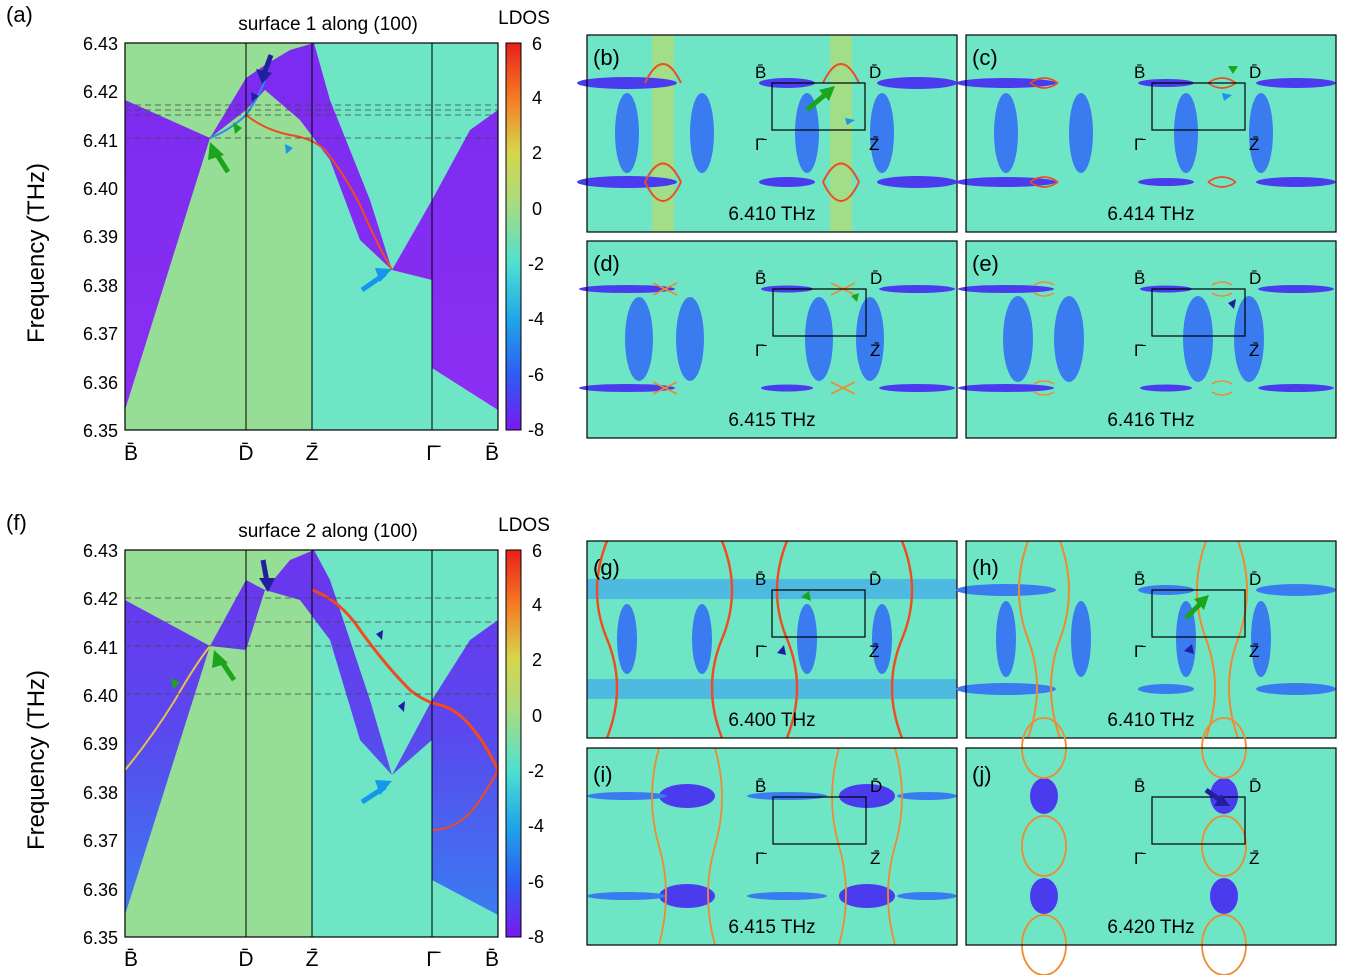 Image resolution: width=1345 pixels, height=975 pixels. I want to click on xtick-f-2: Z̄, so click(312, 959).